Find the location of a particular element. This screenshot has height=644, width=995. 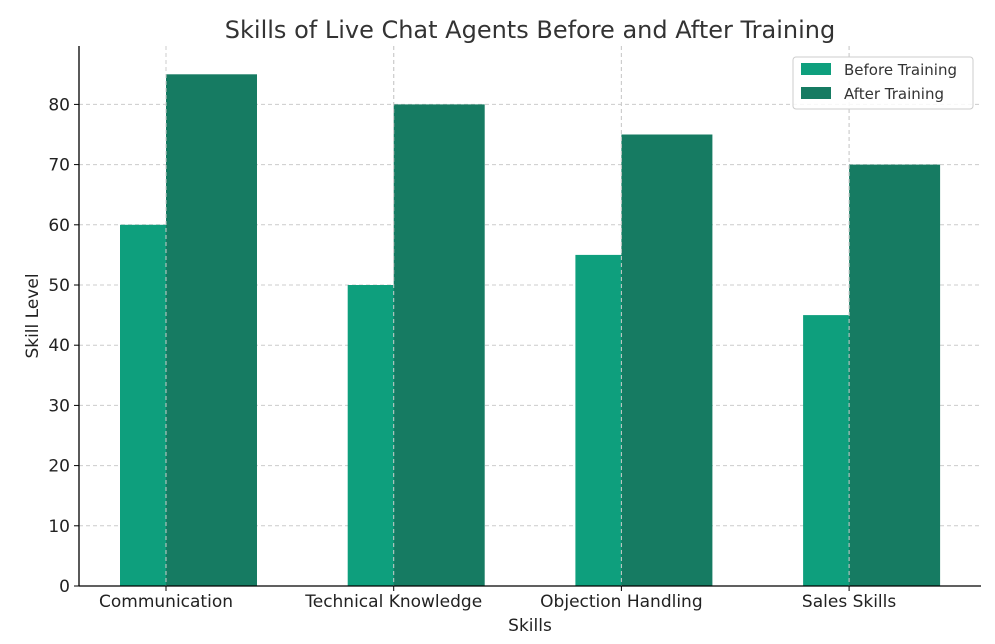

y-tick-label: 70 is located at coordinates (59, 166).